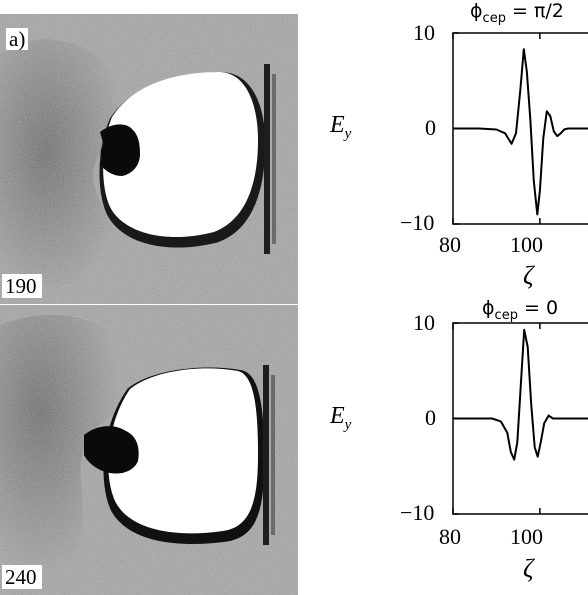 This screenshot has height=595, width=588. Describe the element at coordinates (517, 13) in the screenshot. I see `plot-title: ϕcep = π/2` at that location.